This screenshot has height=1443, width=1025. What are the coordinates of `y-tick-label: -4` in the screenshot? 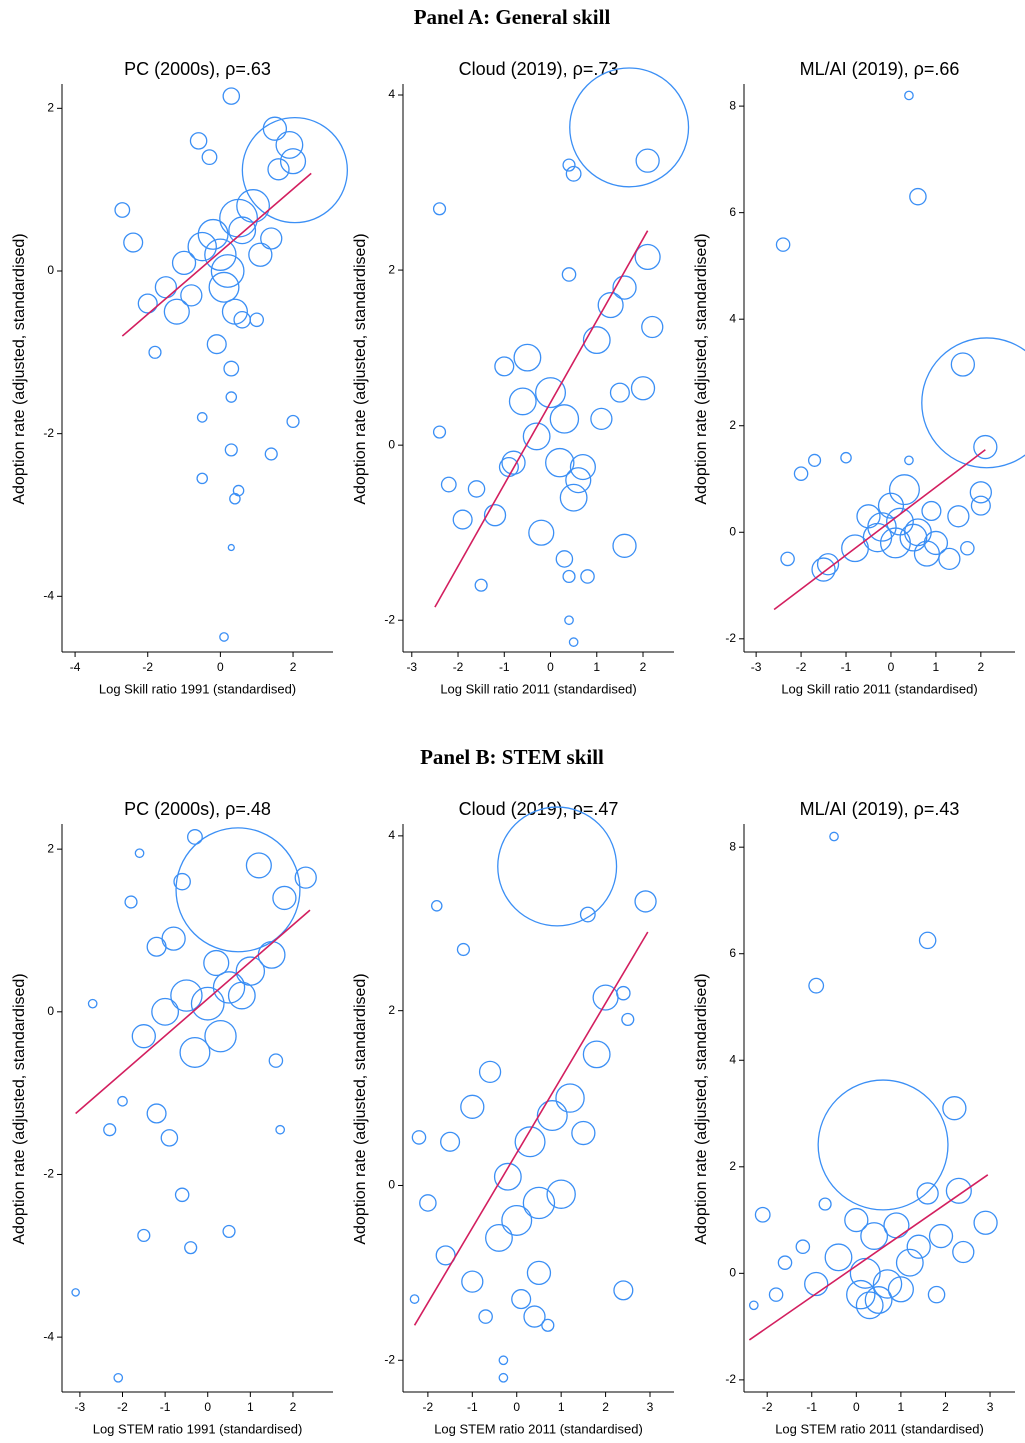 It's located at (48, 595).